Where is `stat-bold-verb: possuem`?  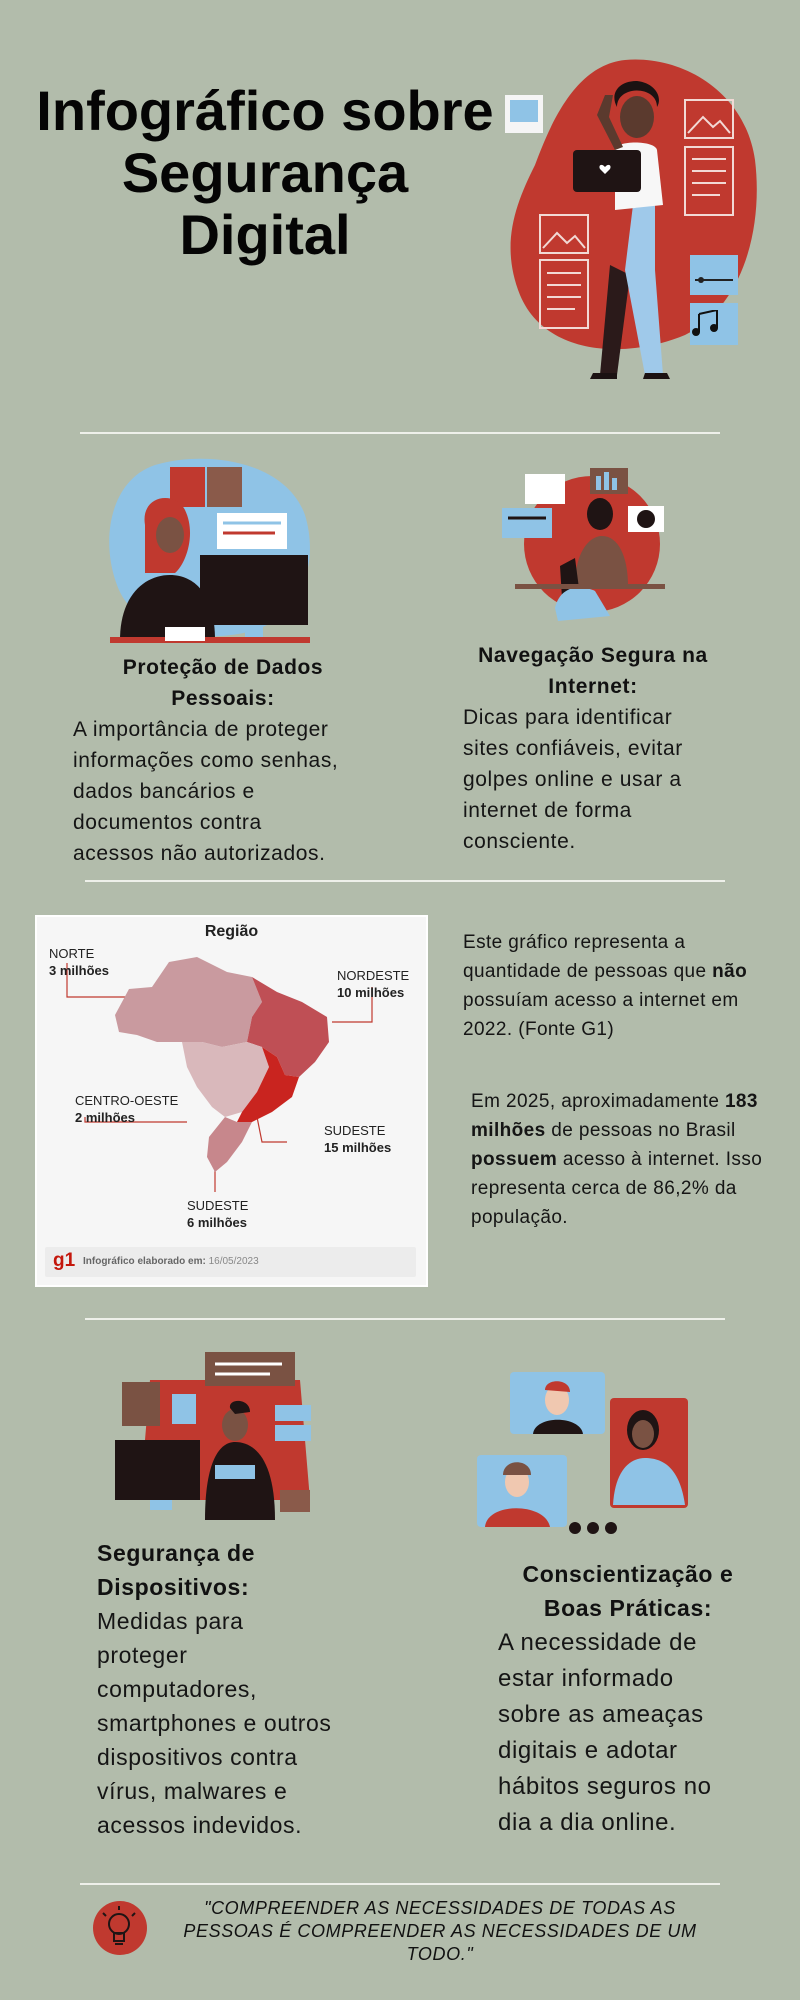
stat-bold-verb: possuem is located at coordinates (514, 1159).